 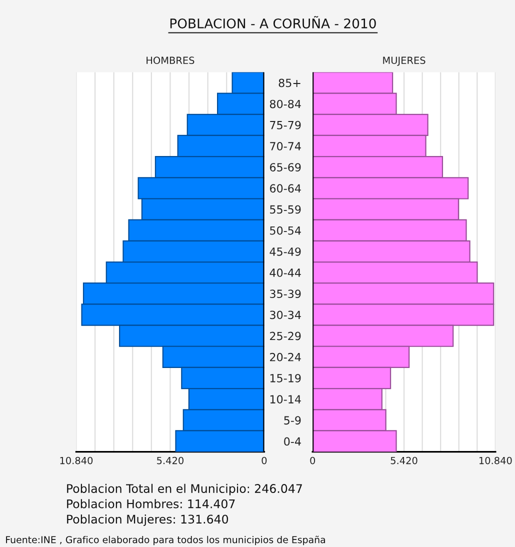 What do you see at coordinates (292, 420) in the screenshot?
I see `y-tick-label: 5-9` at bounding box center [292, 420].